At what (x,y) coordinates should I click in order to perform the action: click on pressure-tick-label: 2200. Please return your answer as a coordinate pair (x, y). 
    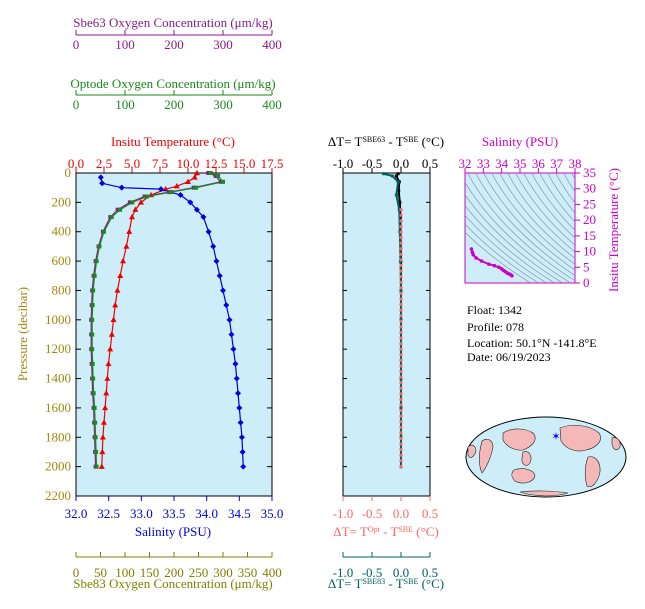
    Looking at the image, I should click on (58, 495).